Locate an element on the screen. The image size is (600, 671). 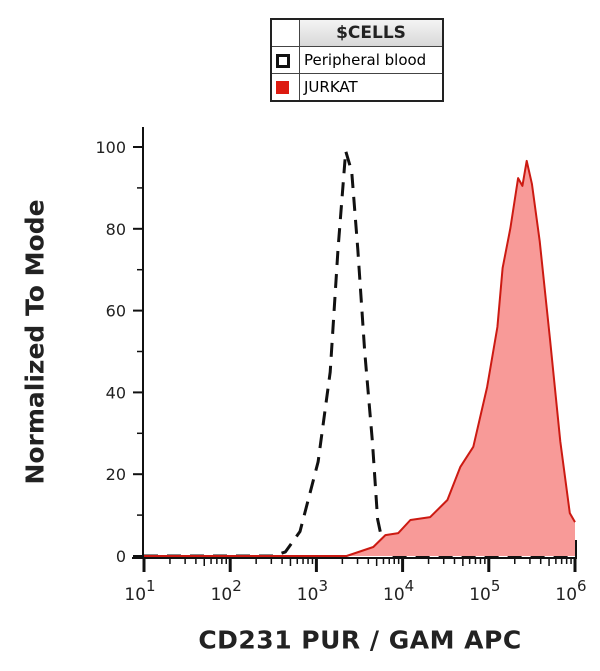
y-tick-label: 20 is located at coordinates (116, 474).